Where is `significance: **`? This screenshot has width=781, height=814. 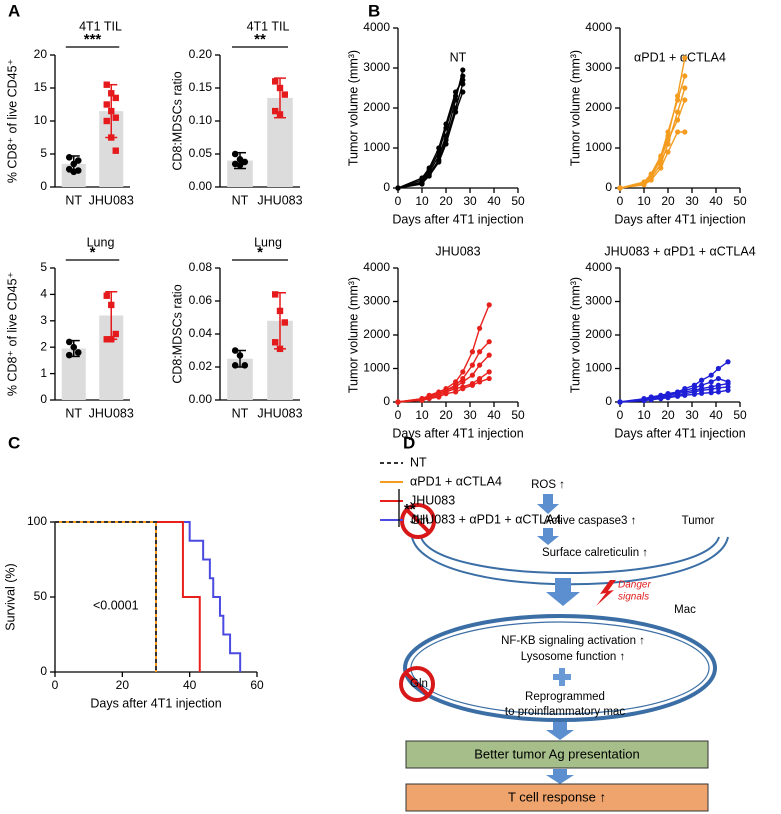
significance: ** is located at coordinates (260, 39).